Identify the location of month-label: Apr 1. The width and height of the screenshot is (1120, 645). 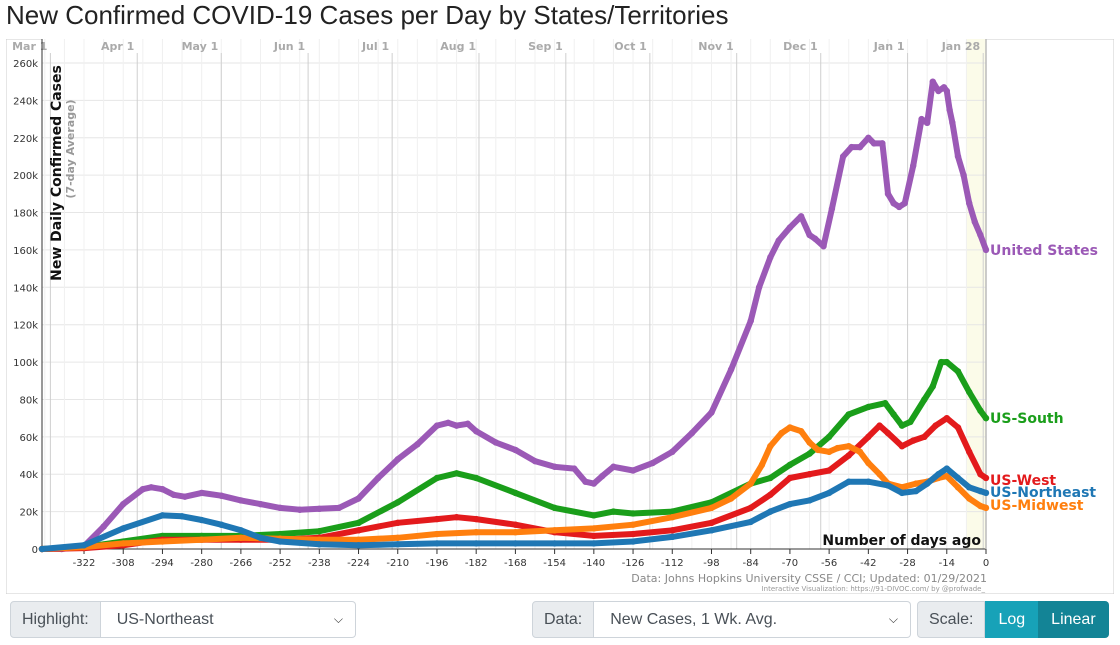
(117, 46).